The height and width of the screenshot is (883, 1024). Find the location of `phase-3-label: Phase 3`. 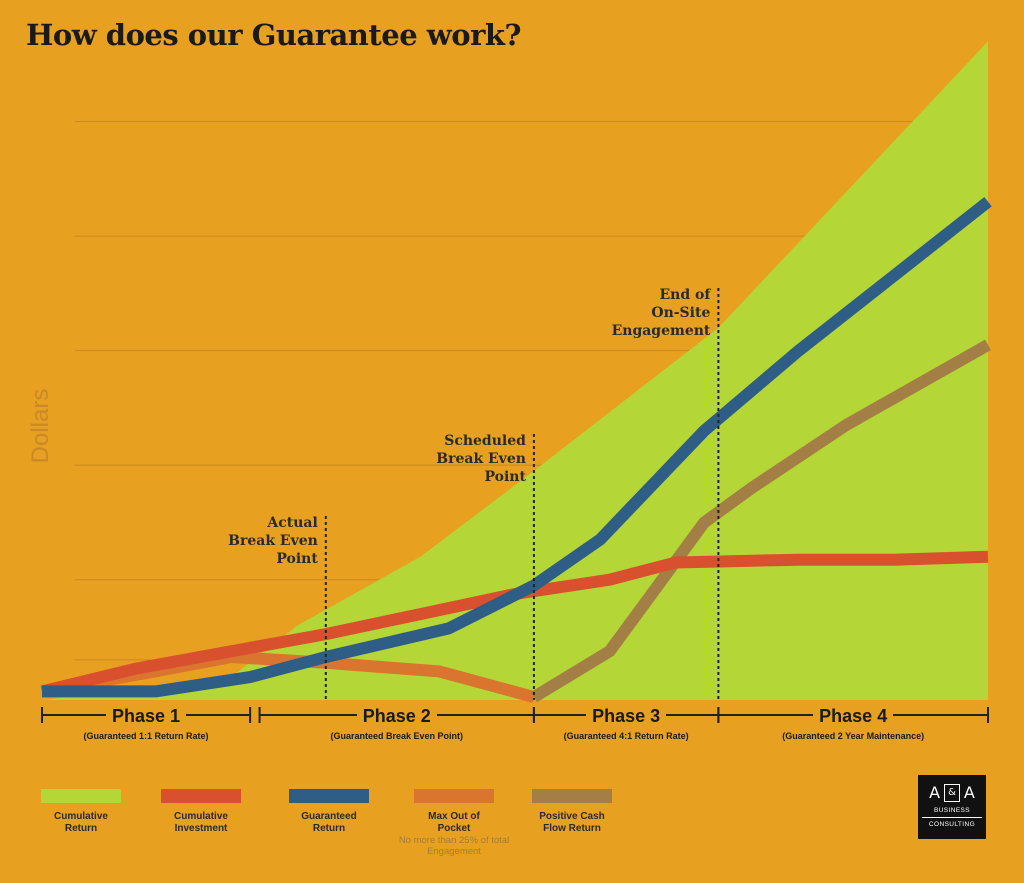

phase-3-label: Phase 3 is located at coordinates (626, 716).